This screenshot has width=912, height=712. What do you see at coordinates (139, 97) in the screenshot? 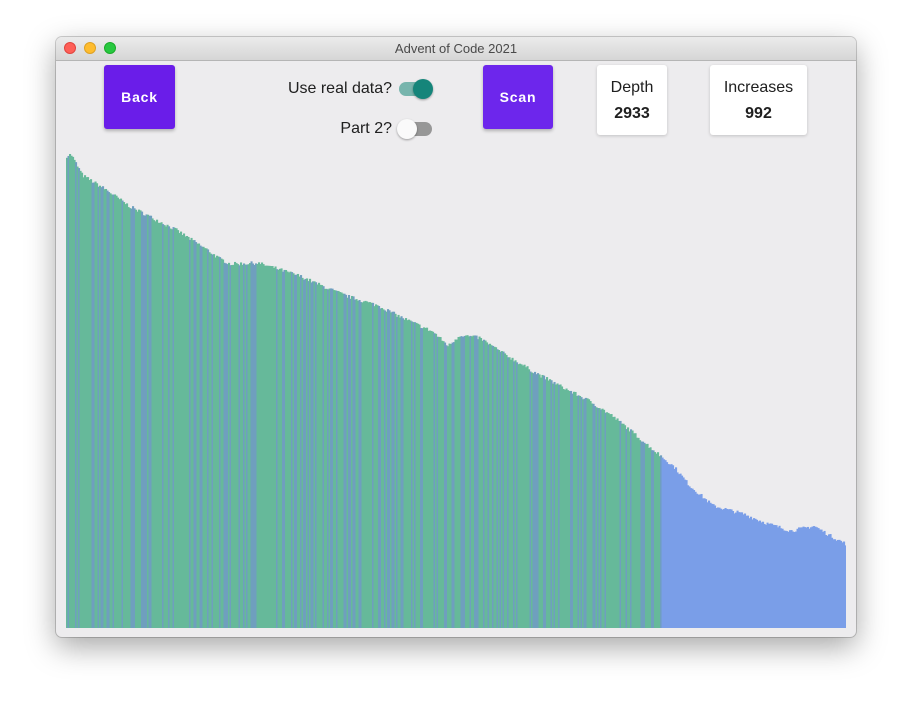
I see `back-button: Back` at bounding box center [139, 97].